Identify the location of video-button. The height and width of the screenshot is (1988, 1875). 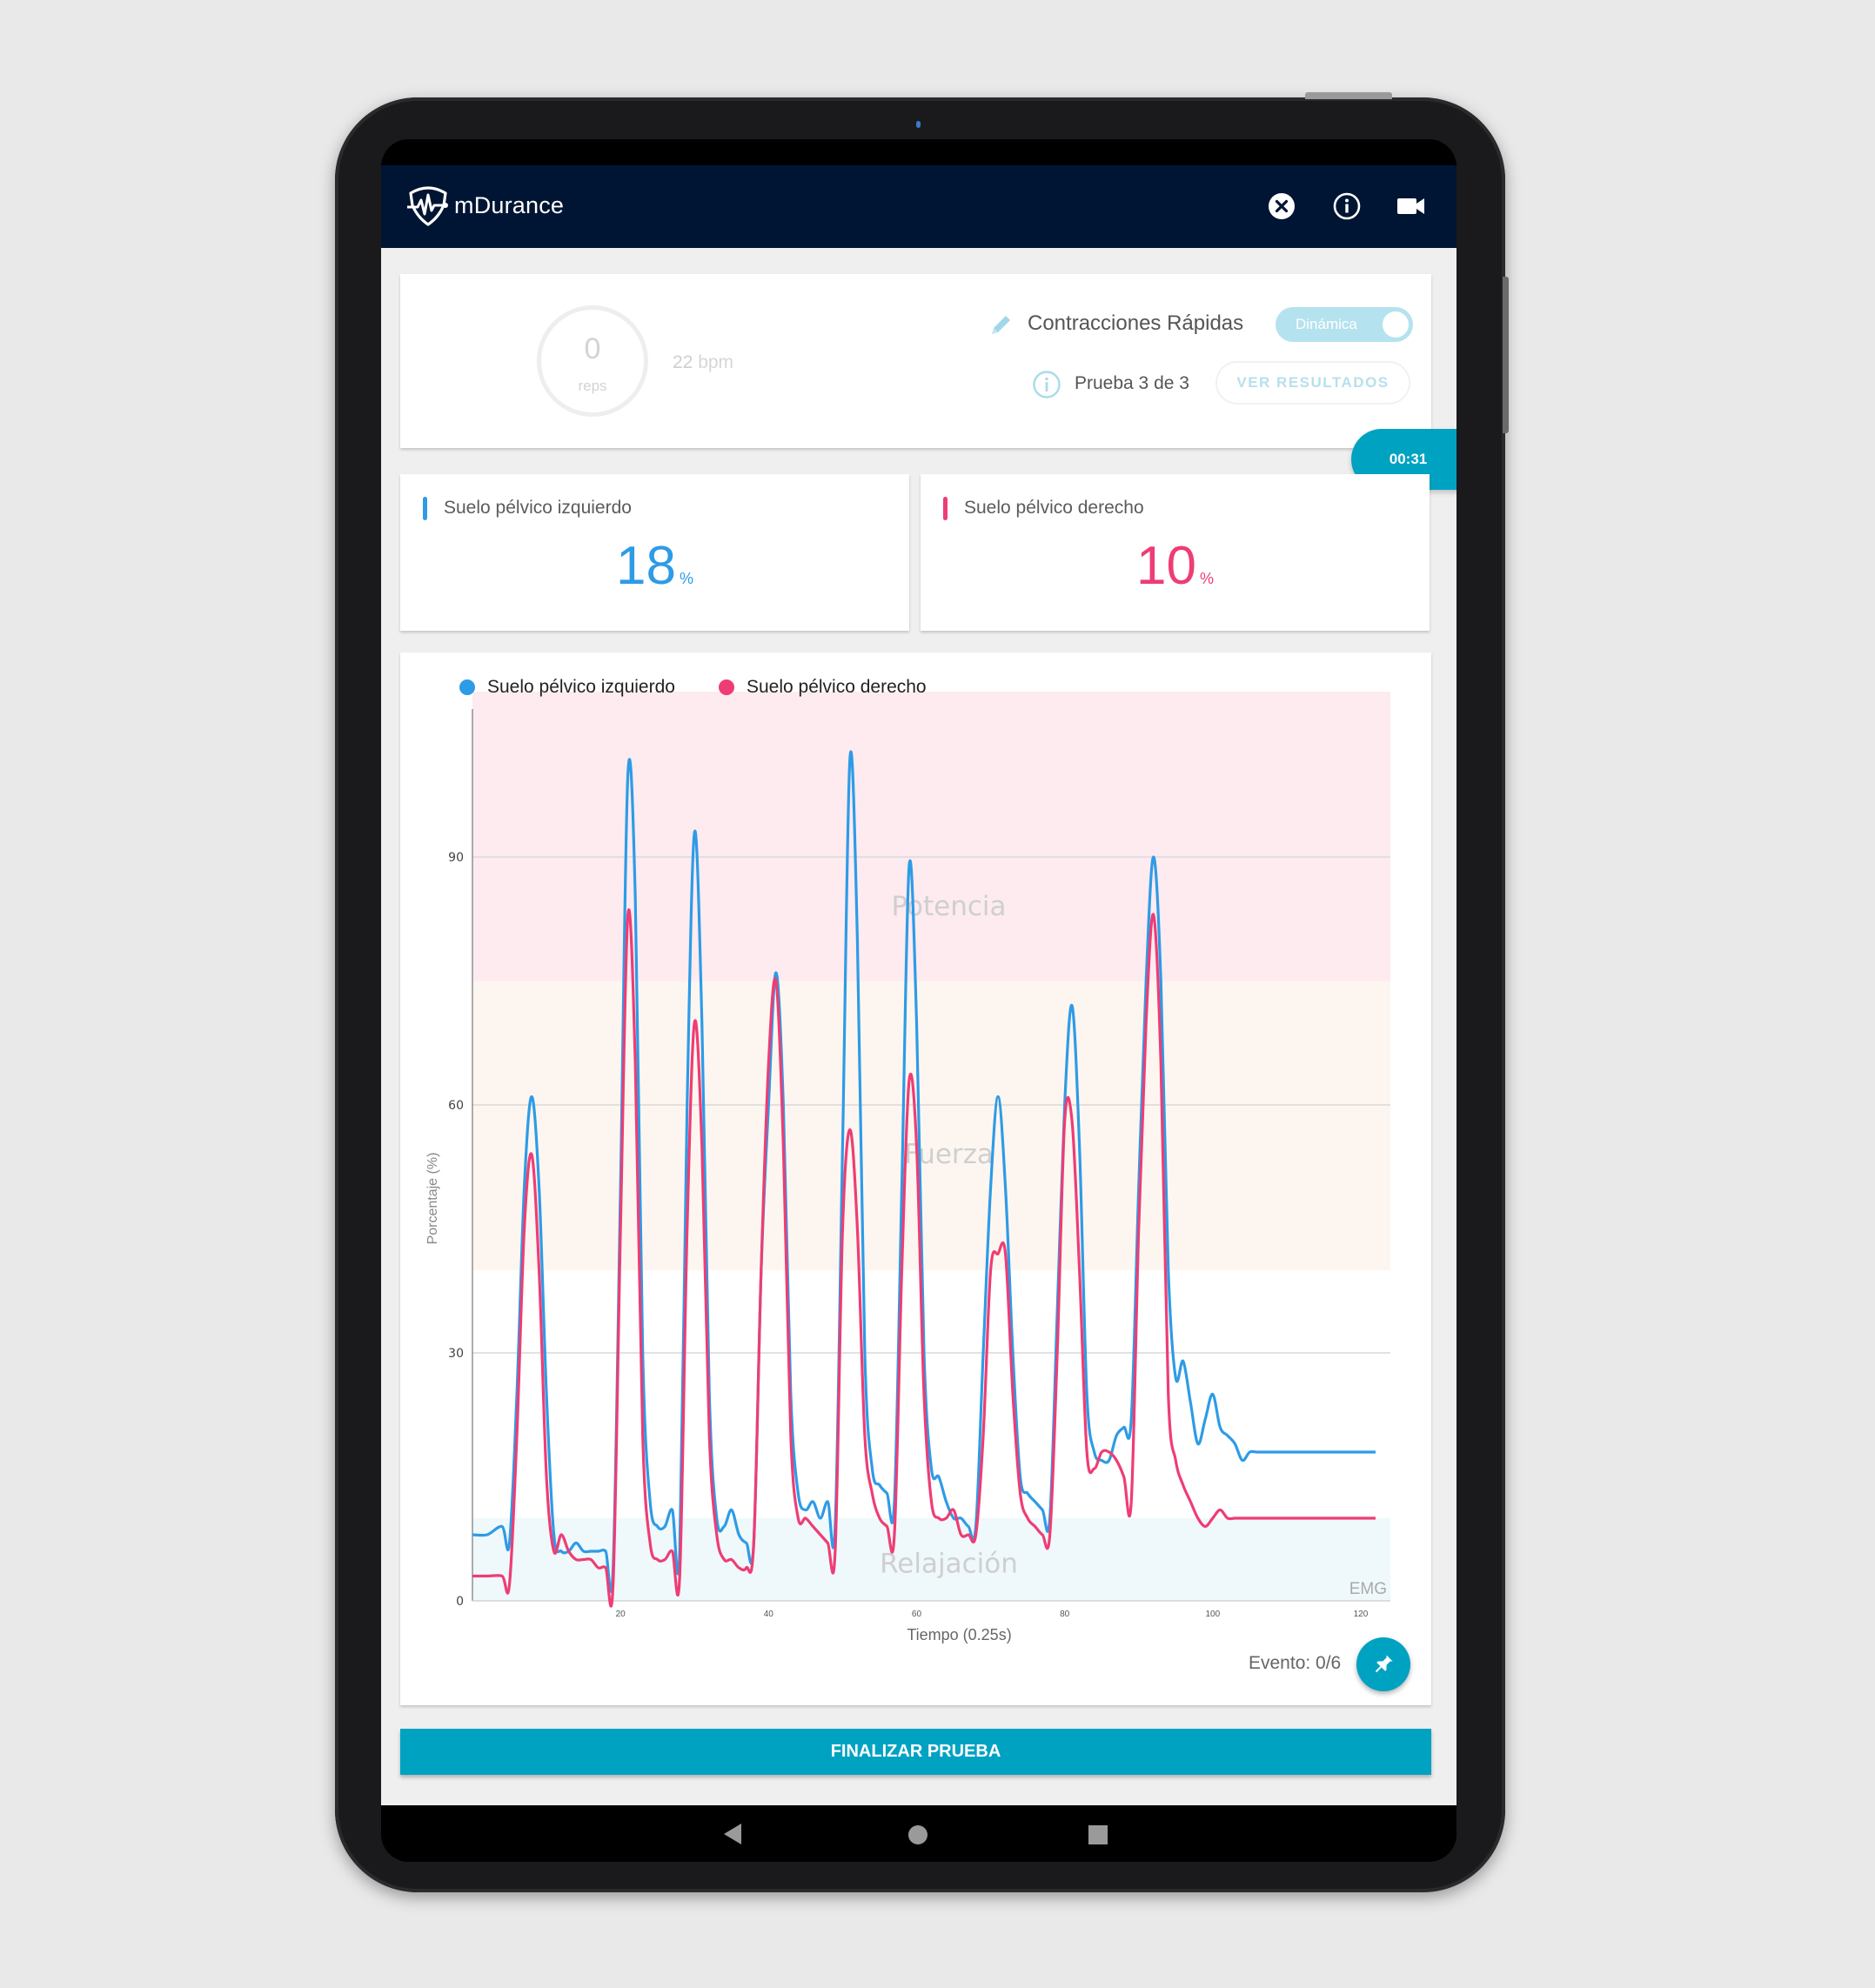
(1411, 206).